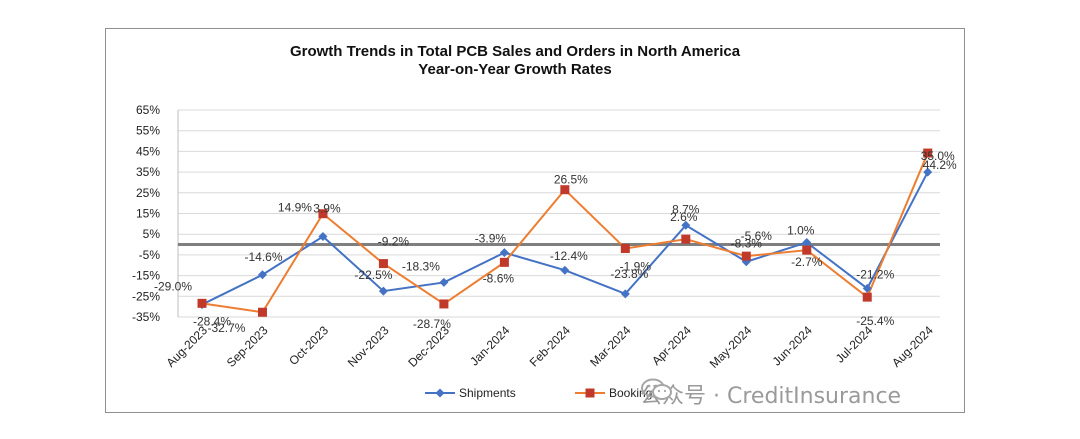 Image resolution: width=1080 pixels, height=439 pixels. I want to click on watermark: 公众号 · CreditInsurance, so click(770, 394).